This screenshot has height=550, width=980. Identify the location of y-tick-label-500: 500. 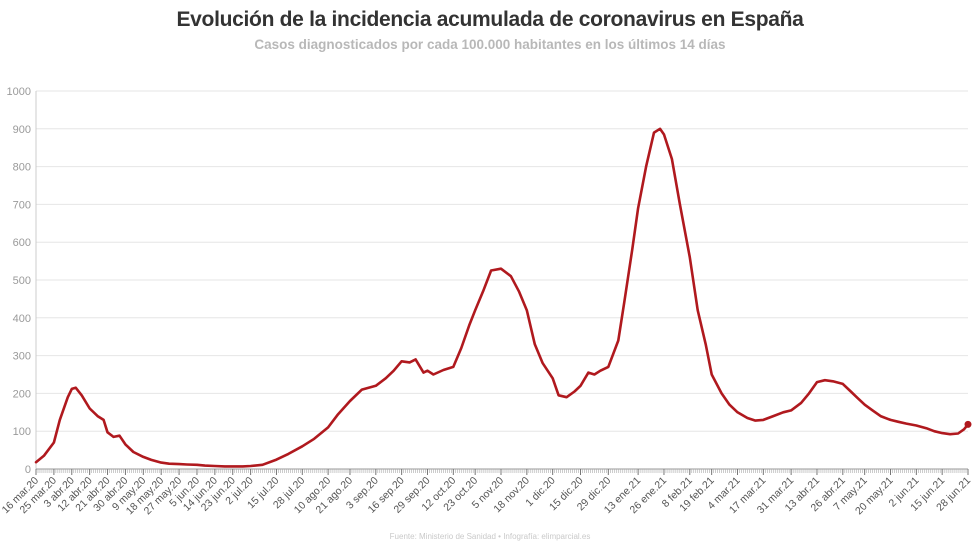
(22, 281).